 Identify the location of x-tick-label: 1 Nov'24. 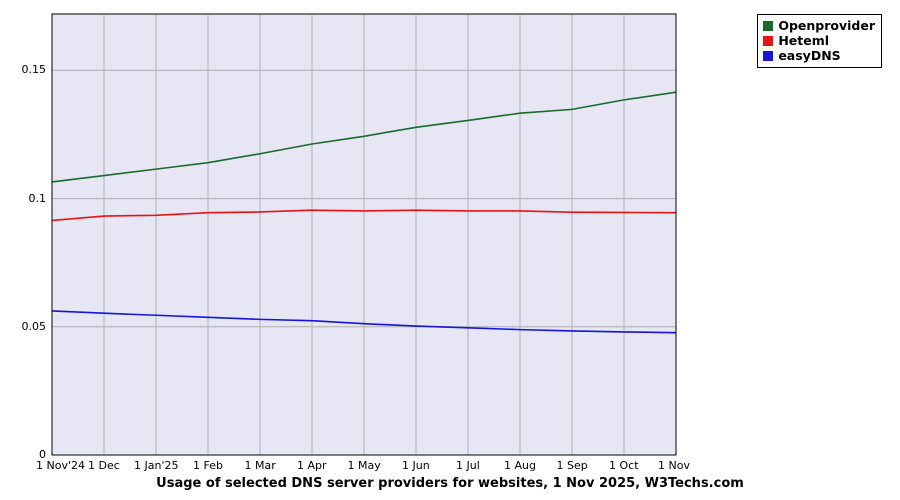
(60, 465).